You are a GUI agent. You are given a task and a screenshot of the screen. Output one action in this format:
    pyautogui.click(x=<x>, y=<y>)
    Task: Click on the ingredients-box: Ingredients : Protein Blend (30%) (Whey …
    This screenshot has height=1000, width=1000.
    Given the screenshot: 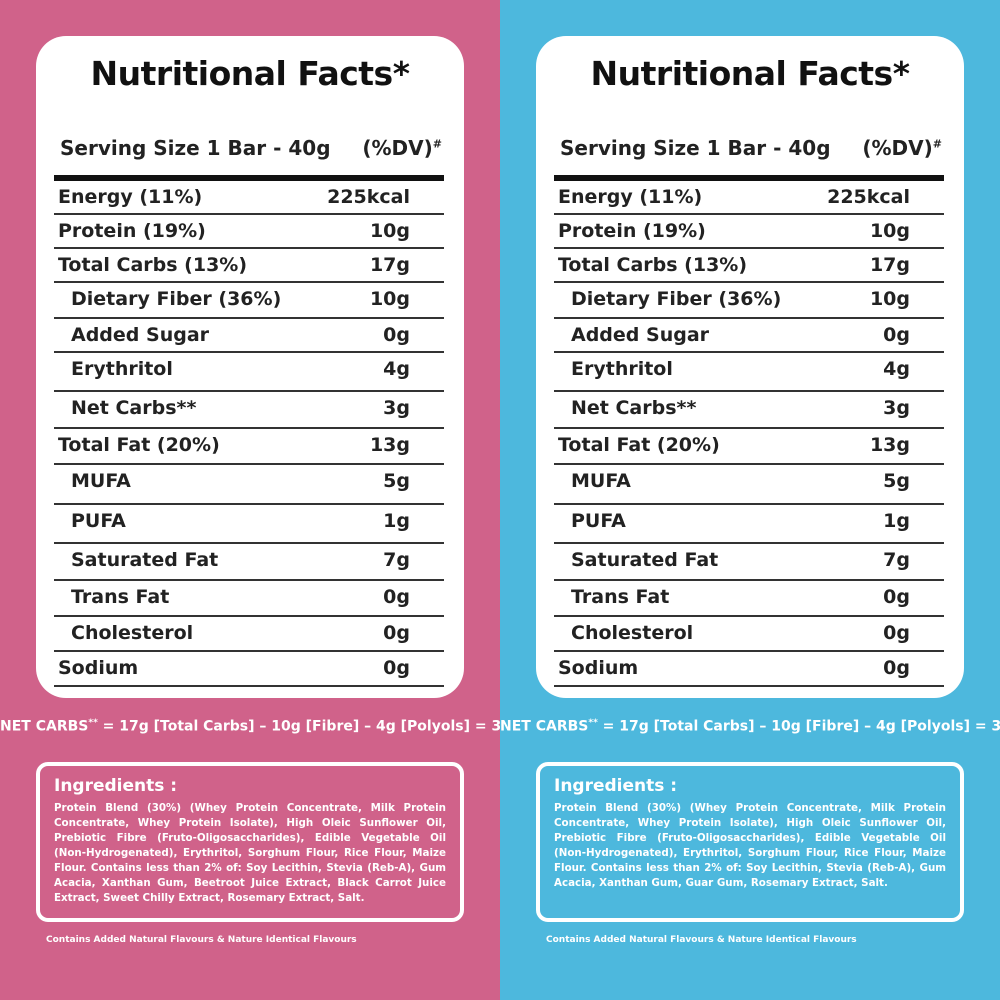 What is the action you would take?
    pyautogui.click(x=750, y=842)
    